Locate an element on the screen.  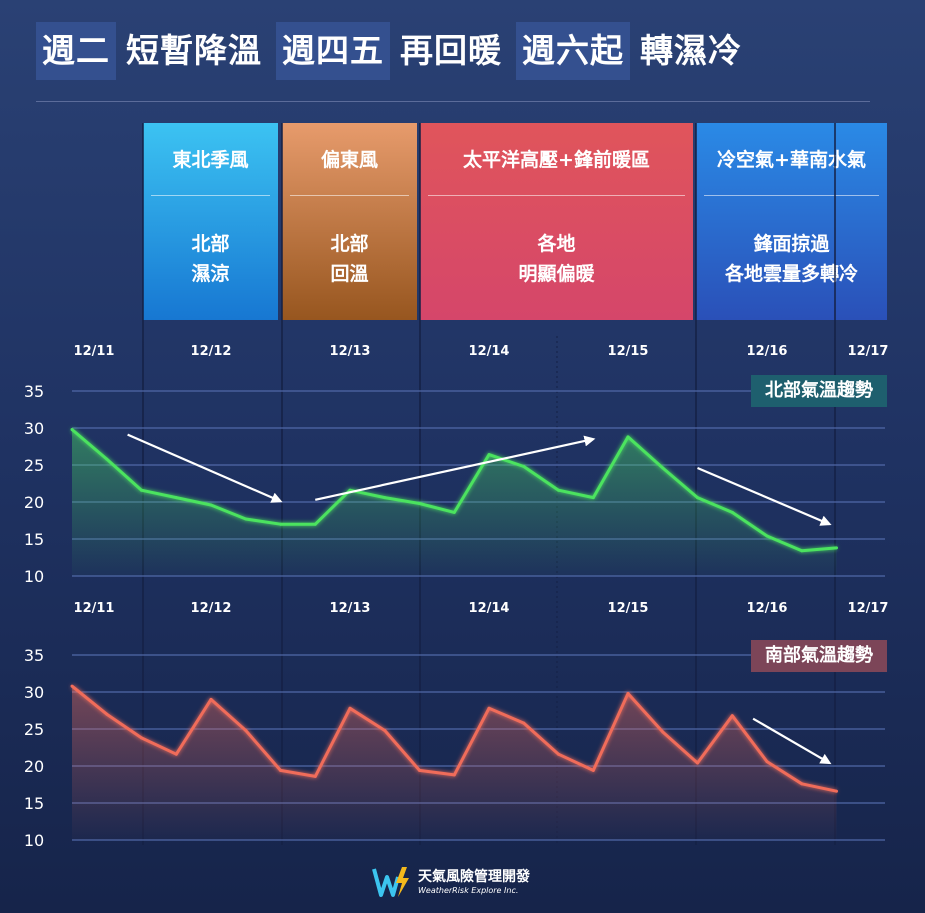
panel-body-line: 各地 is located at coordinates (556, 244).